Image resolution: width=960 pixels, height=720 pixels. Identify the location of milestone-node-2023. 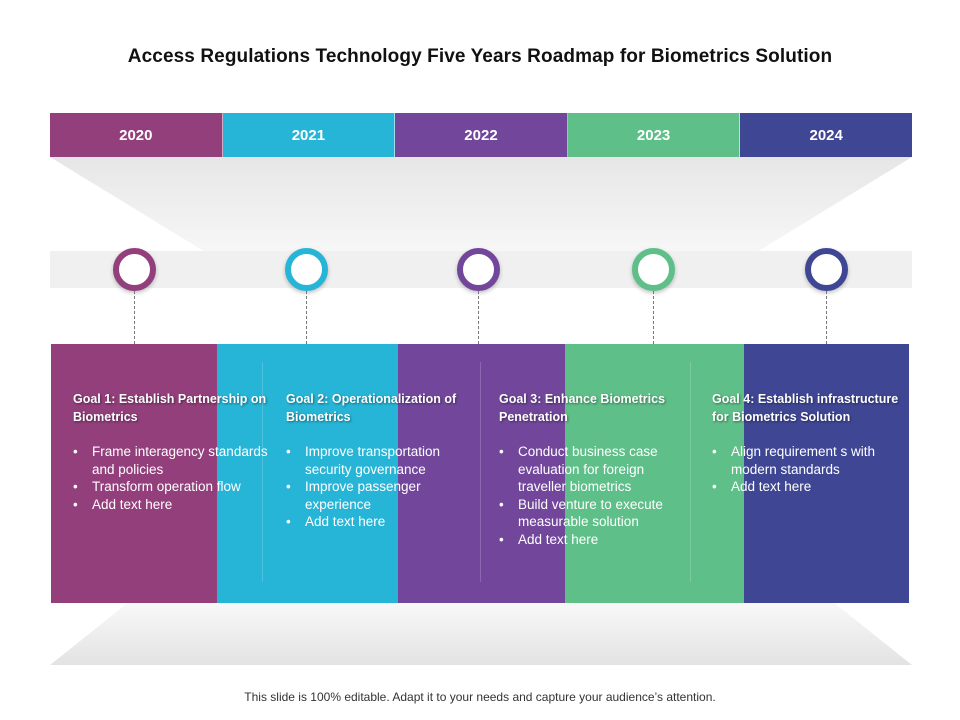
(653, 269).